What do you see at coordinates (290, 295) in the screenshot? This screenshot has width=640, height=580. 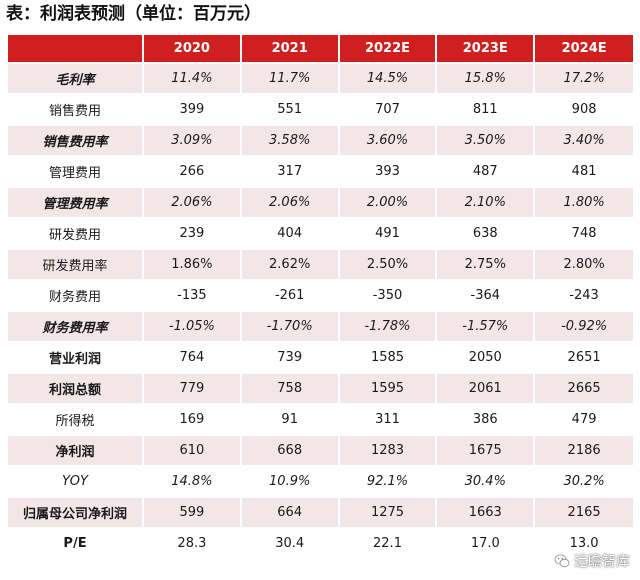 I see `table-cell: -261` at bounding box center [290, 295].